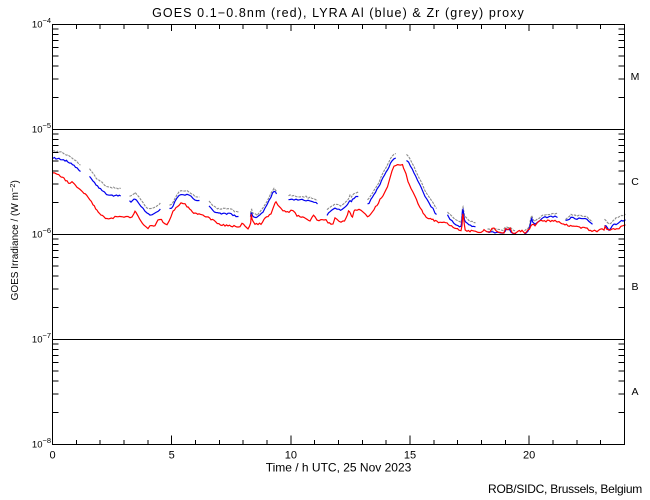  What do you see at coordinates (635, 182) in the screenshot?
I see `svg-text: C` at bounding box center [635, 182].